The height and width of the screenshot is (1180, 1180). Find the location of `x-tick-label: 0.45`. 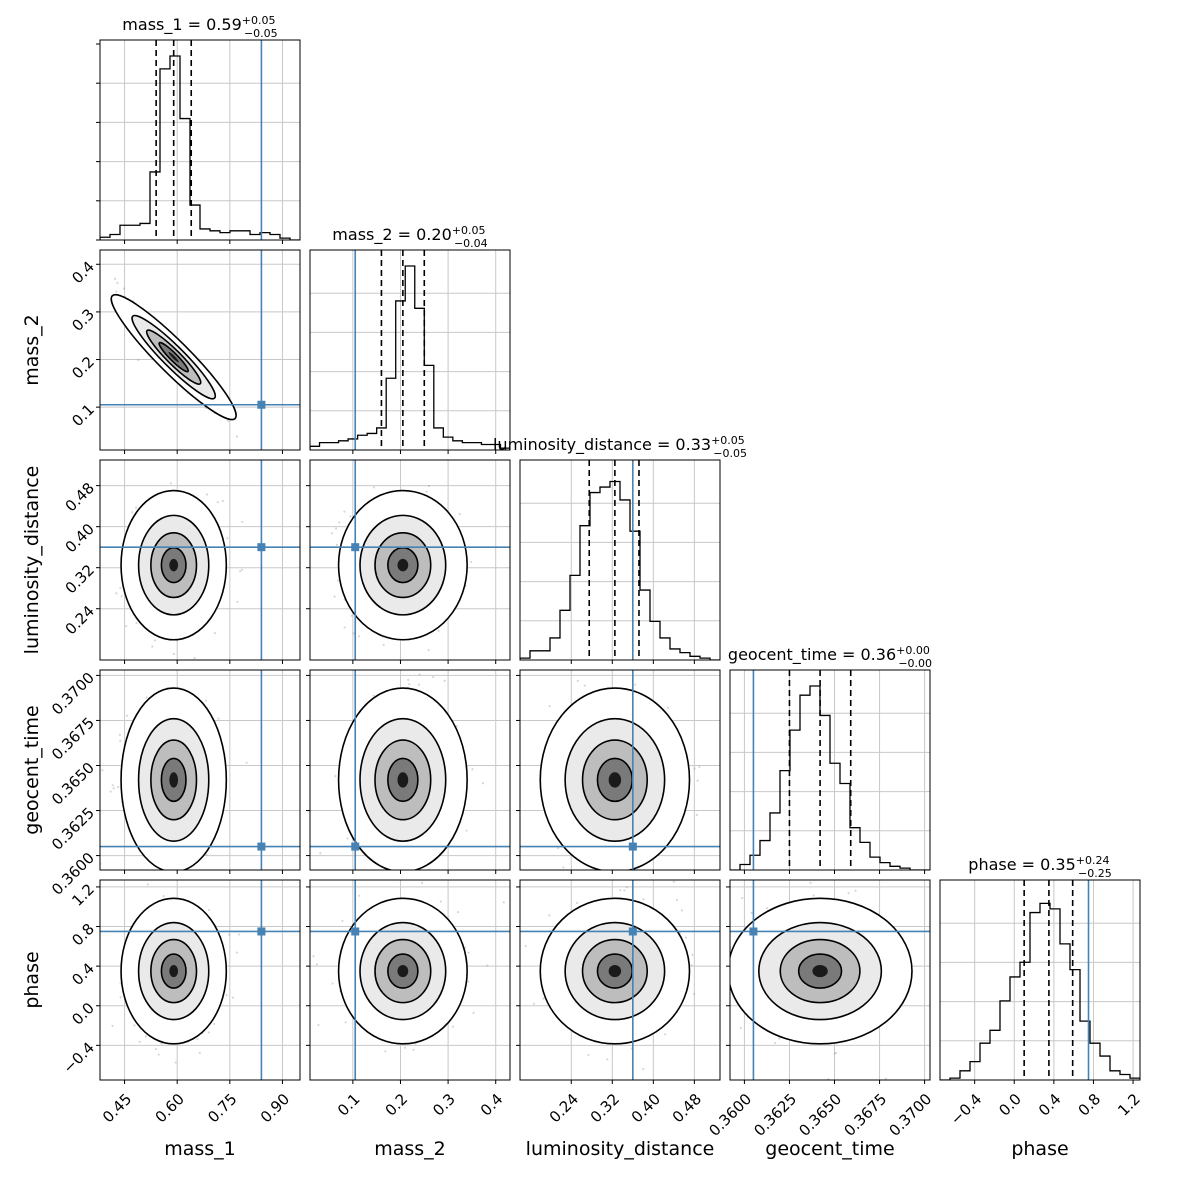

x-tick-label: 0.45 is located at coordinates (117, 1108).